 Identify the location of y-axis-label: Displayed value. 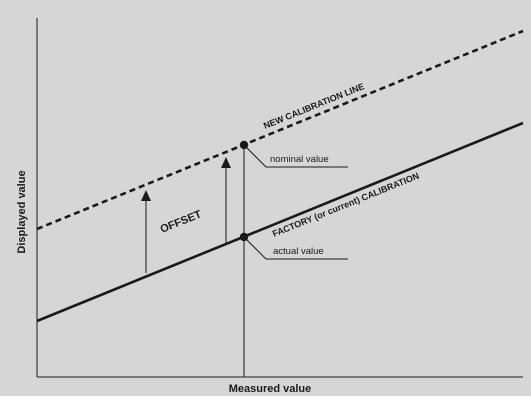
(22, 211).